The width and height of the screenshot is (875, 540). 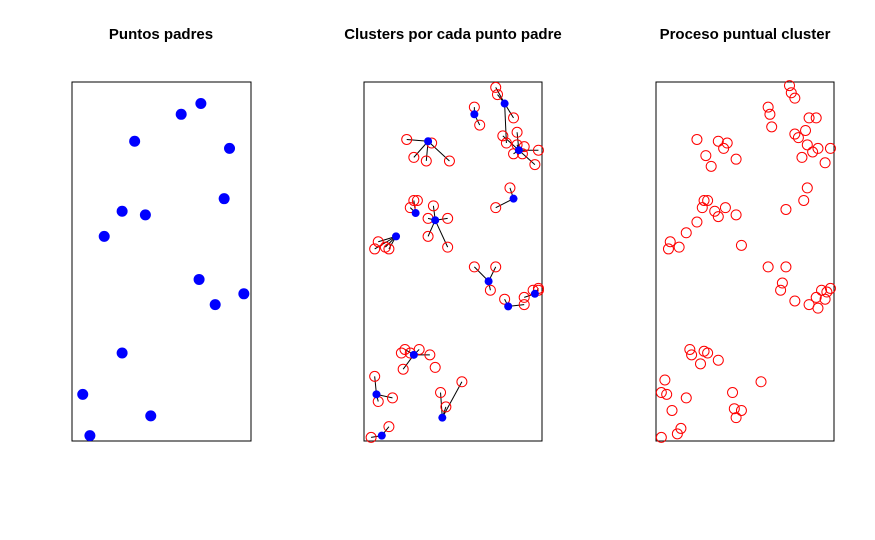 What do you see at coordinates (745, 261) in the screenshot?
I see `offspring-points` at bounding box center [745, 261].